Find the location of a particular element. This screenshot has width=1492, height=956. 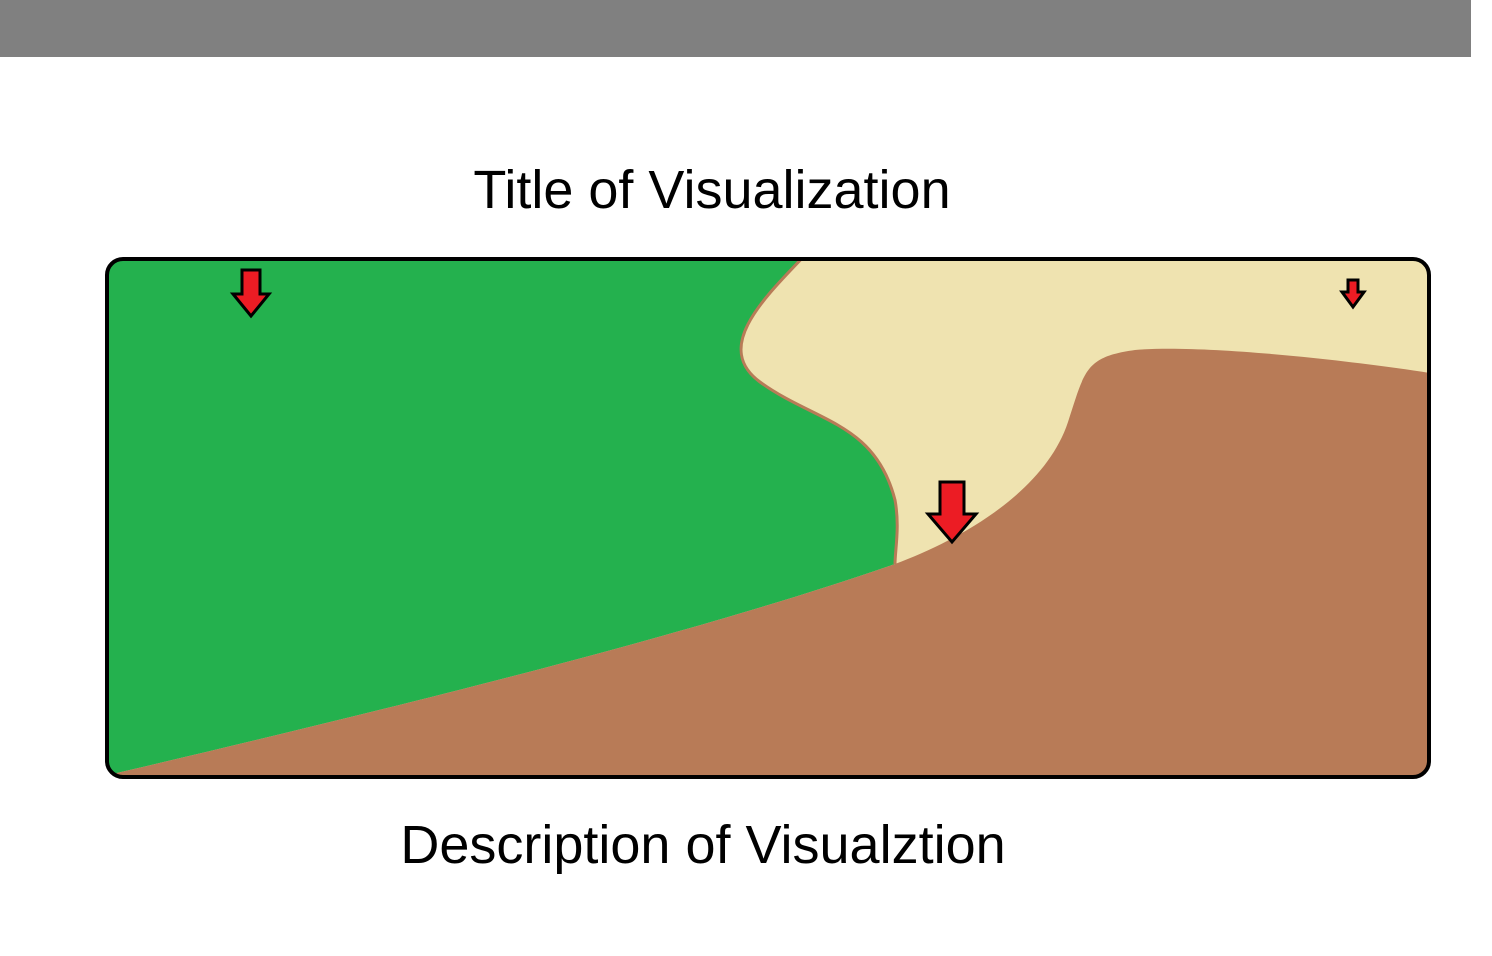

visualization-description: Description of Visualztion is located at coordinates (703, 845).